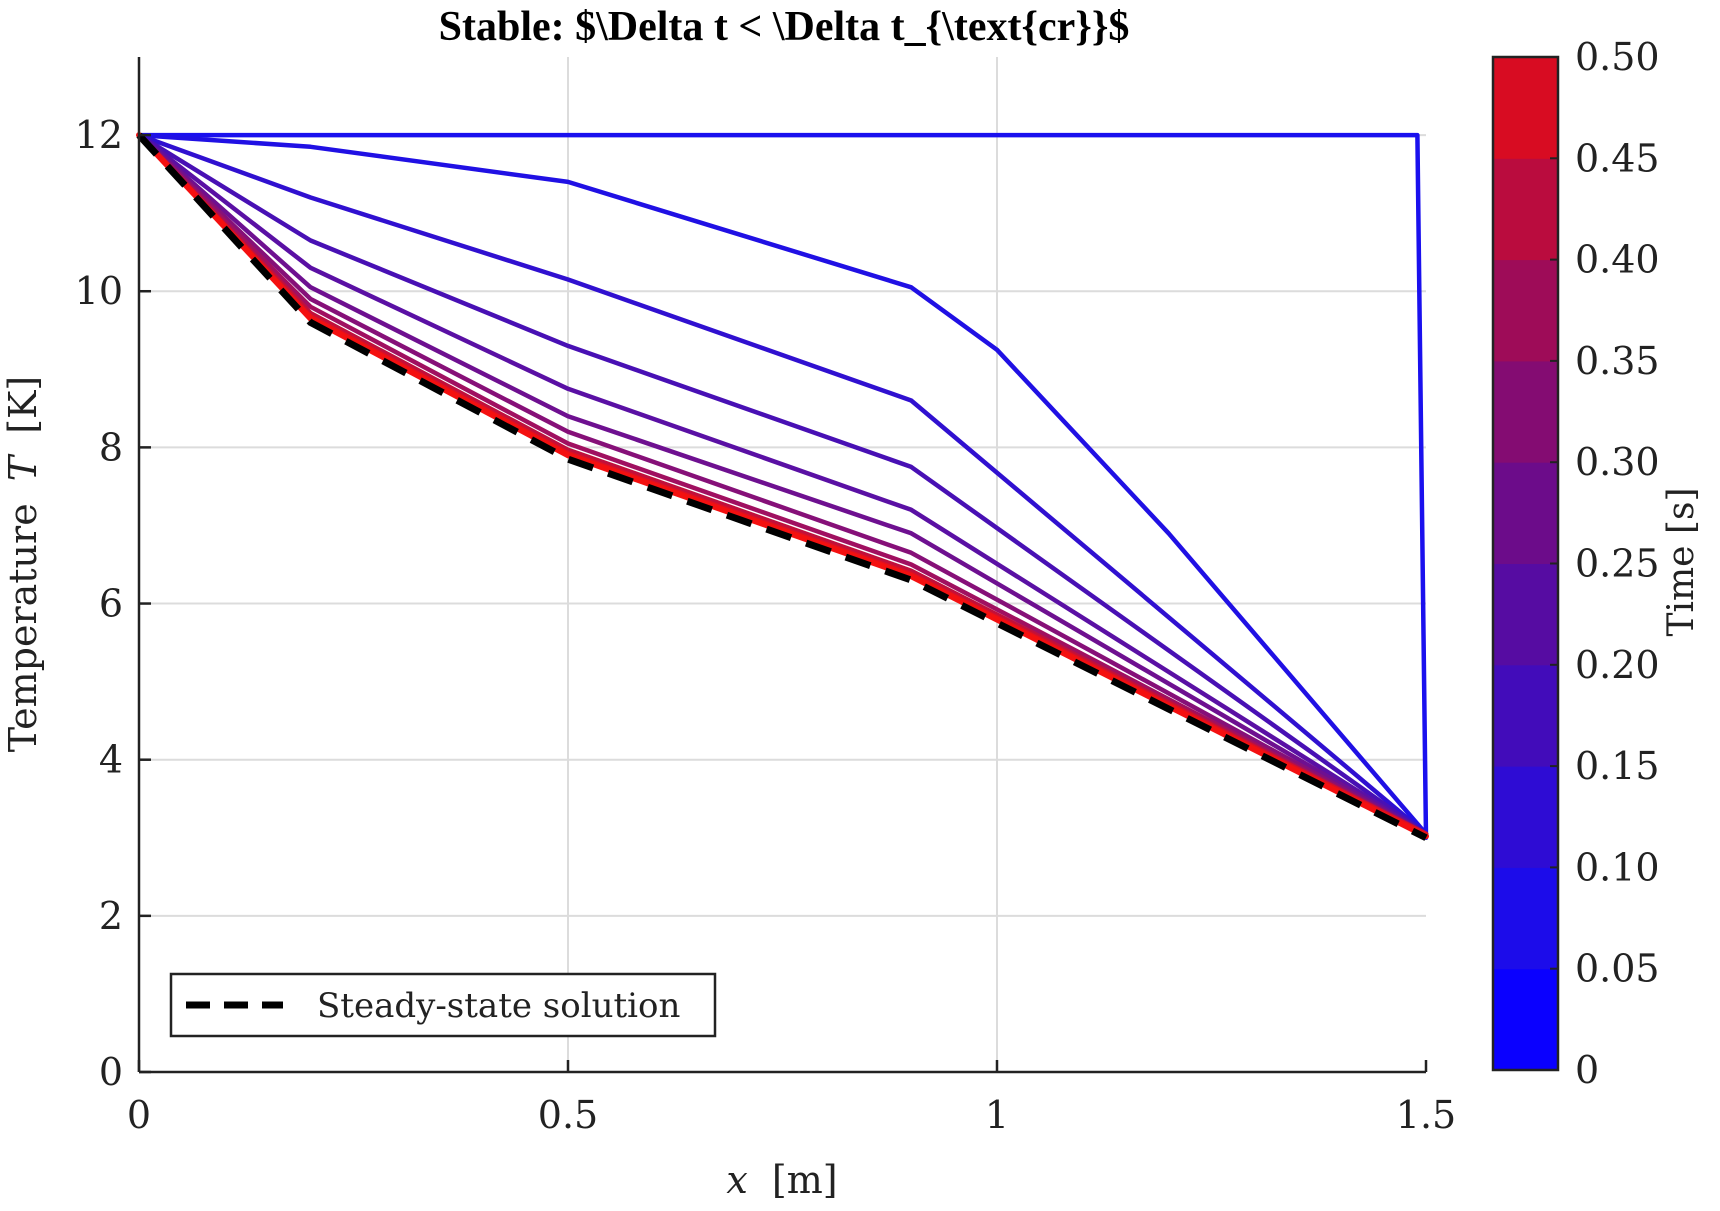 The image size is (1720, 1211). What do you see at coordinates (1617, 260) in the screenshot?
I see `colorbar-tick-label-8: 0.40` at bounding box center [1617, 260].